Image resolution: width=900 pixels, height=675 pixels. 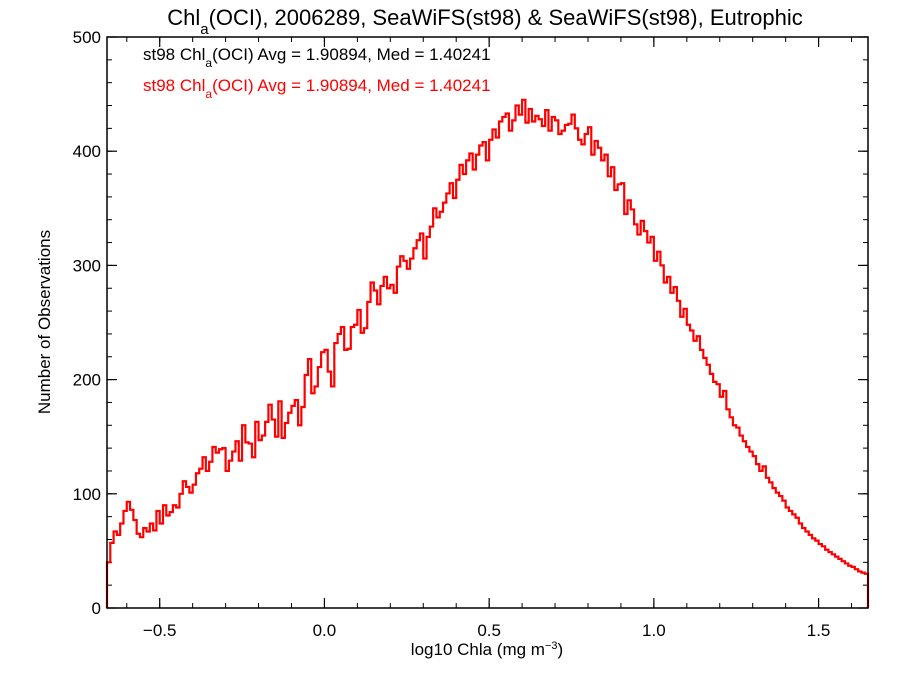 I want to click on x-tick-label: 1.0, so click(x=654, y=630).